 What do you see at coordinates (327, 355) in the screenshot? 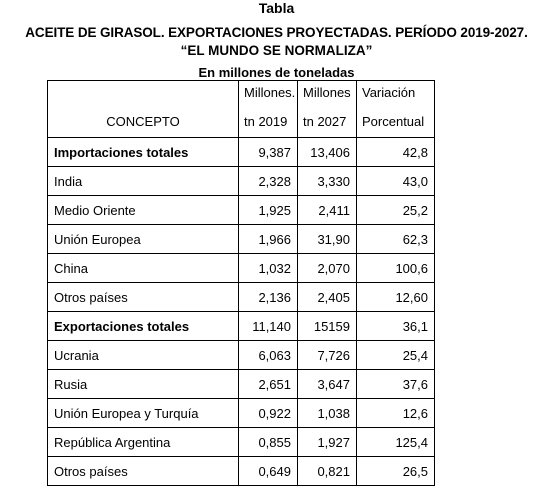
I see `cell-2027: 7,726` at bounding box center [327, 355].